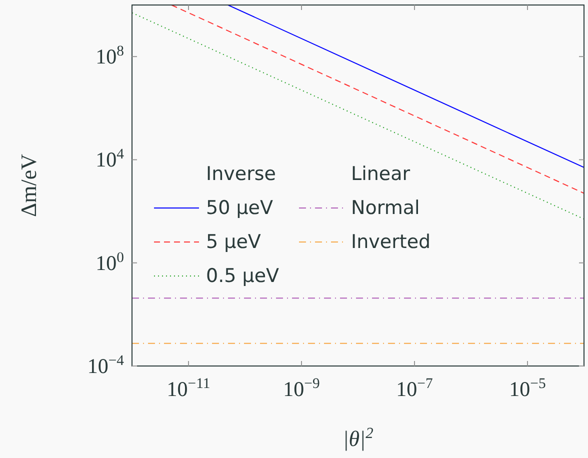  What do you see at coordinates (414, 388) in the screenshot?
I see `x-tick-label: 10$^{−7}$` at bounding box center [414, 388].